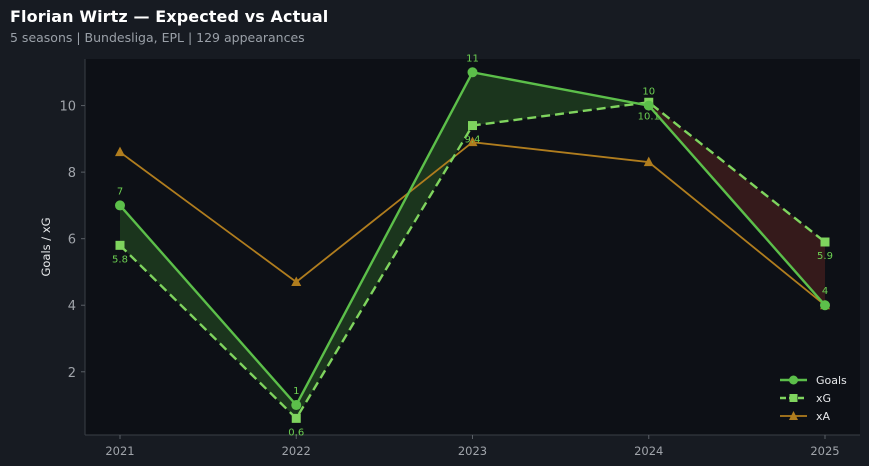 The image size is (869, 466). What do you see at coordinates (72, 373) in the screenshot?
I see `y-tick-label: 2` at bounding box center [72, 373].